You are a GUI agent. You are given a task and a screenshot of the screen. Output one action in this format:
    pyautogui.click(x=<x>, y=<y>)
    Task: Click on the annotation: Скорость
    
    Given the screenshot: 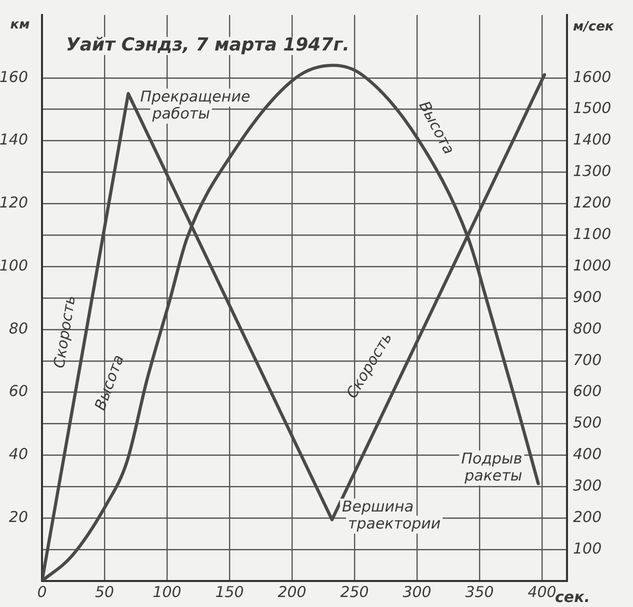 What is the action you would take?
    pyautogui.click(x=65, y=332)
    